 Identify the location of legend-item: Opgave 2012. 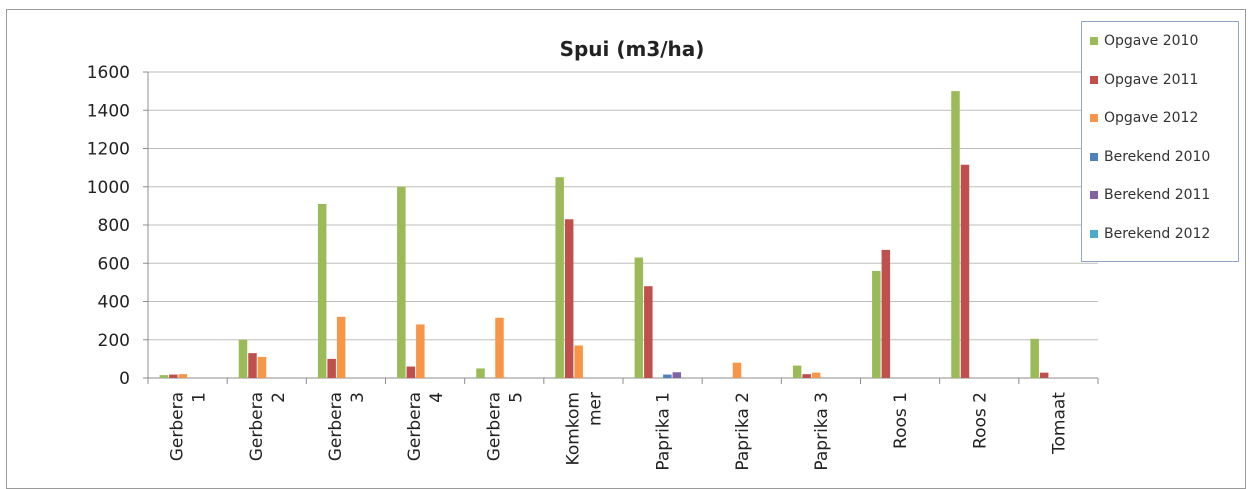
(1144, 118).